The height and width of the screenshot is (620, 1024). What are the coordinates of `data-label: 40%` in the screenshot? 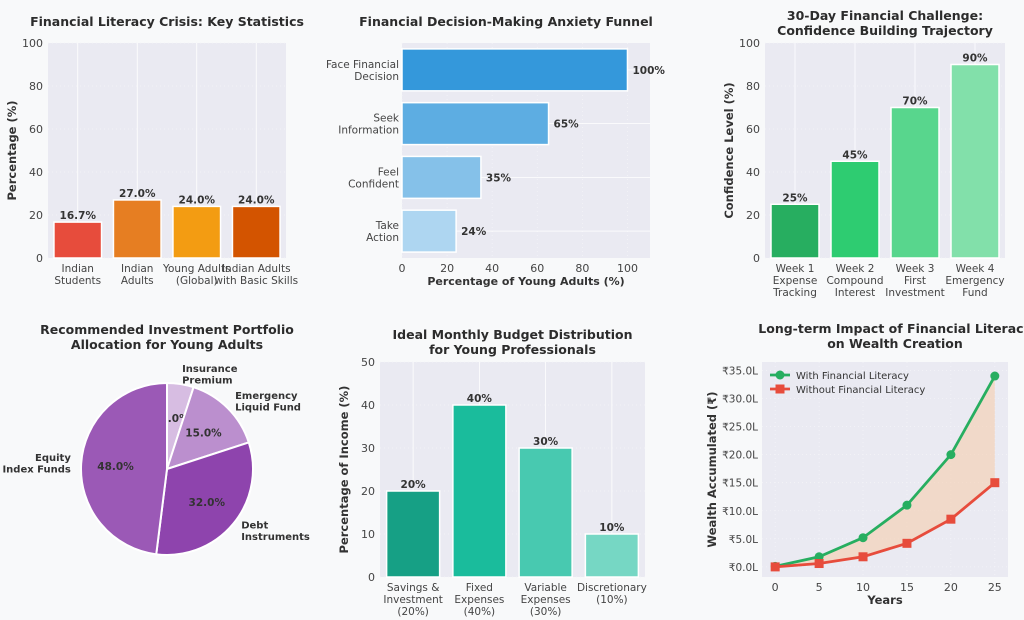 It's located at (480, 399).